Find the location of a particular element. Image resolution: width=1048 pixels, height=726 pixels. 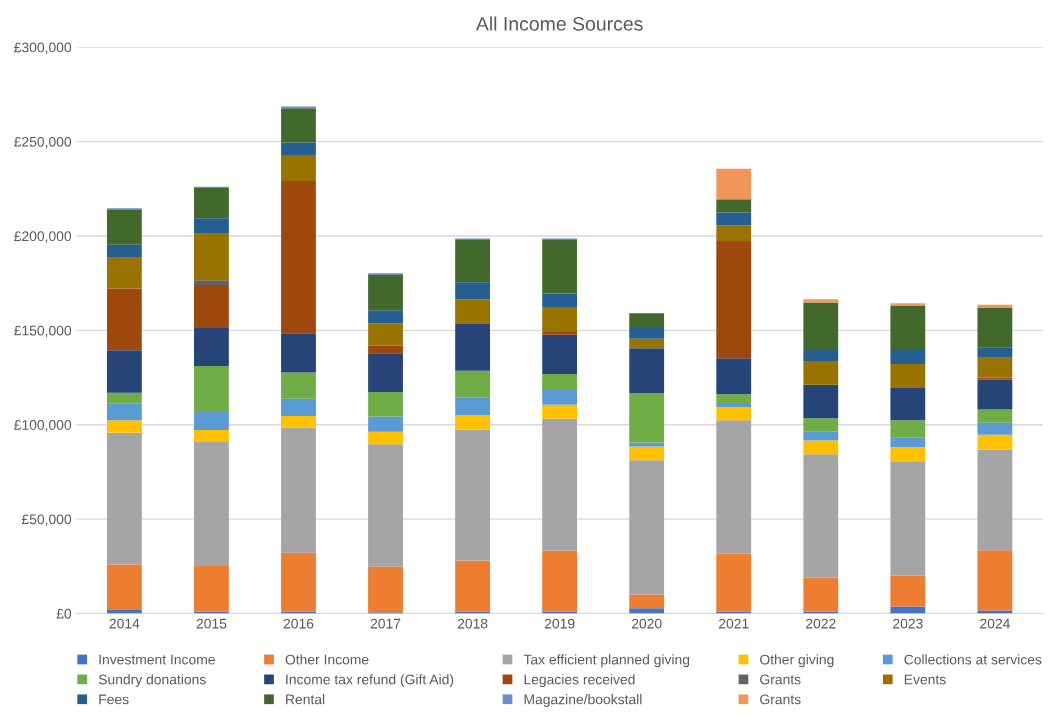

legend-label: Magazine/bookstall is located at coordinates (583, 701).